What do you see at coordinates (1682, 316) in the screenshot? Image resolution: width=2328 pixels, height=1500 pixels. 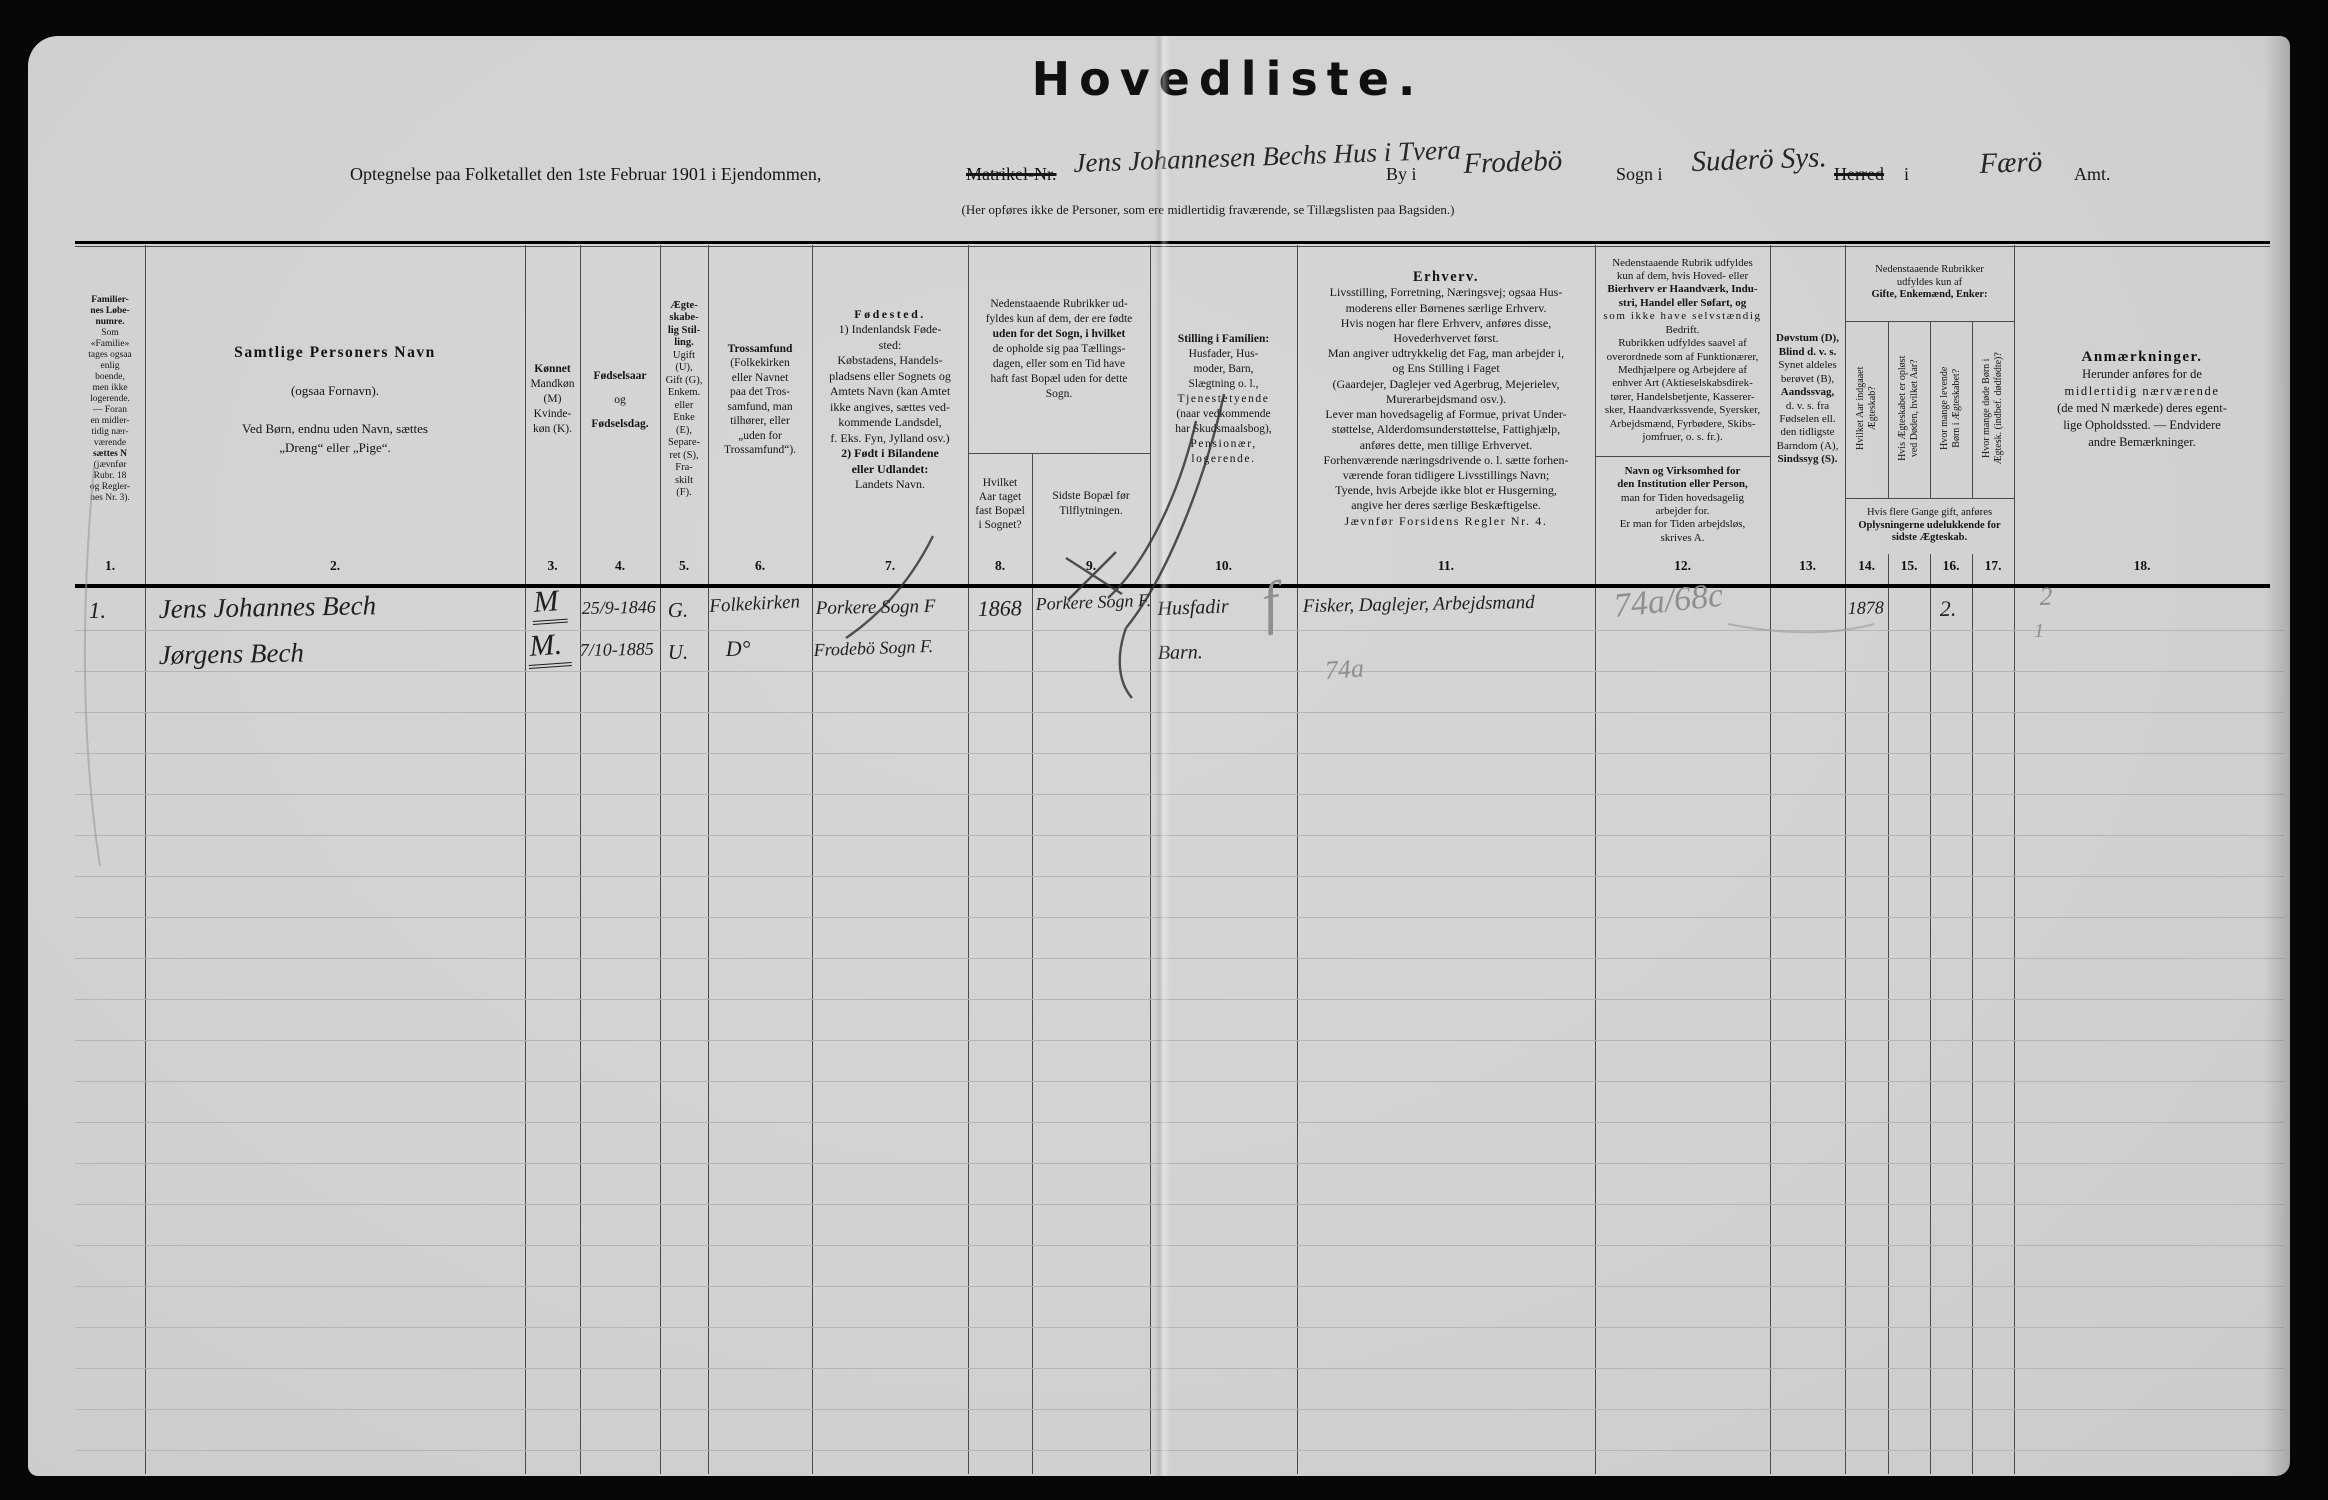 I see `header-text-line: som ikke have selvstændig` at bounding box center [1682, 316].